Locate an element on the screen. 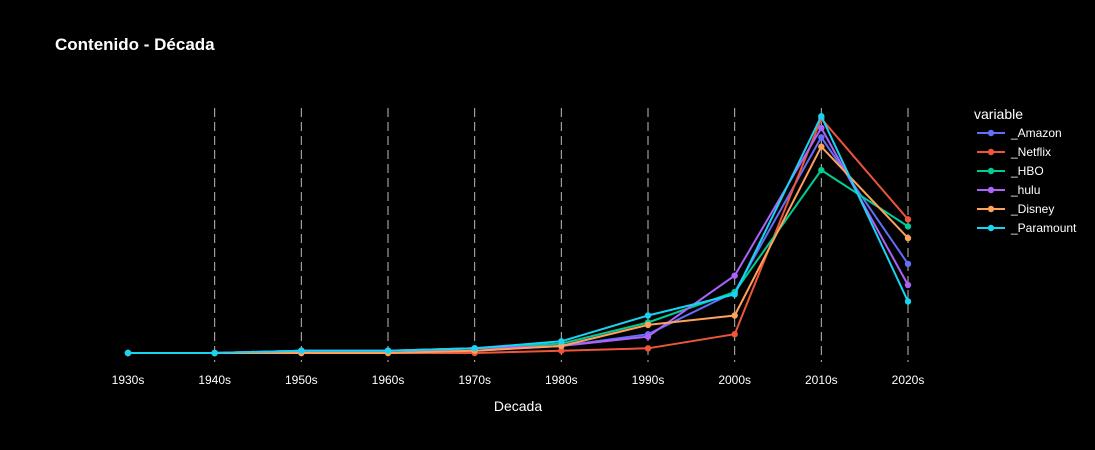 The height and width of the screenshot is (450, 1095). data-point-hulu-1990s is located at coordinates (648, 336).